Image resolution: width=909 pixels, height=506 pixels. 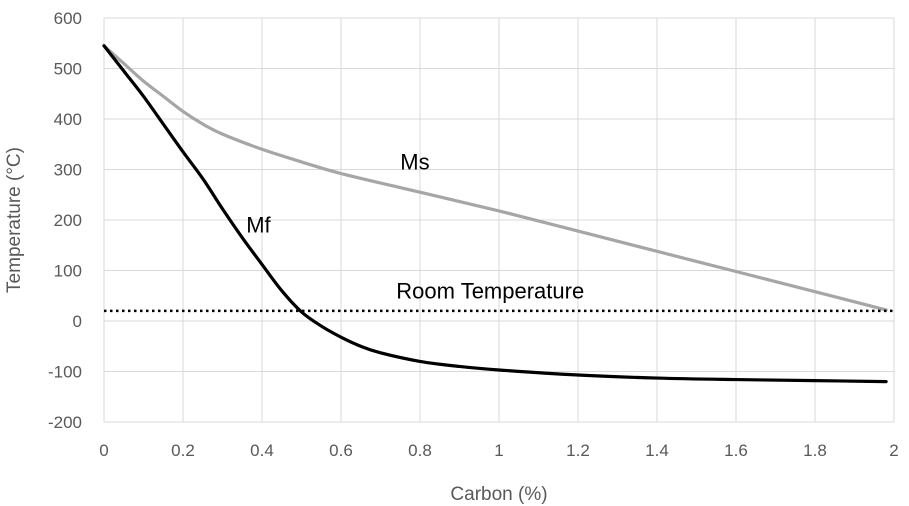 I want to click on x-tick-label: 0.6, so click(x=341, y=450).